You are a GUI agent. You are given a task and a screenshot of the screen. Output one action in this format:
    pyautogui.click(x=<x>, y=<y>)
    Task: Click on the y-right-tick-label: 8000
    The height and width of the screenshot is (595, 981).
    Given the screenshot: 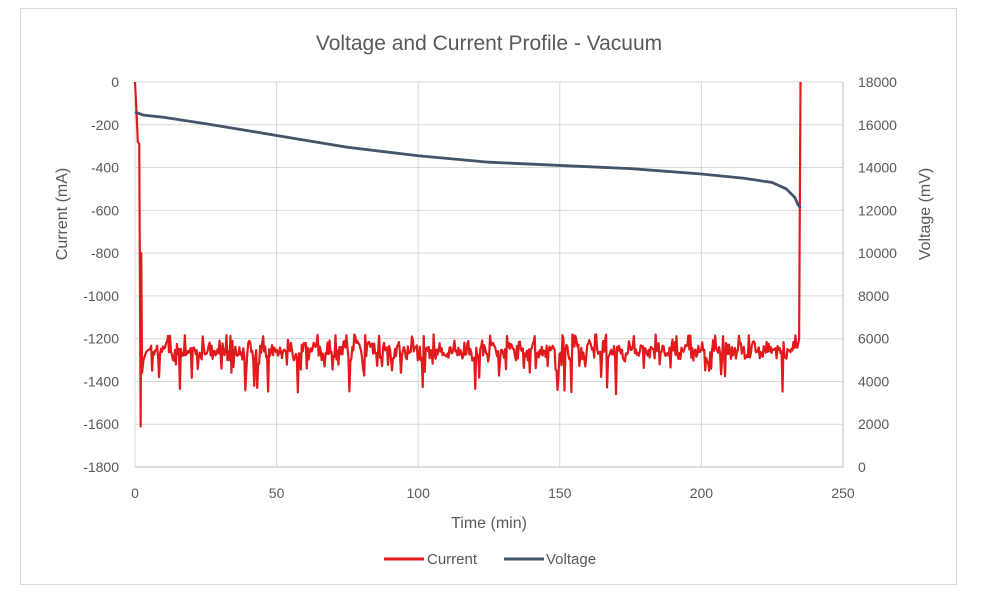 What is the action you would take?
    pyautogui.click(x=873, y=296)
    